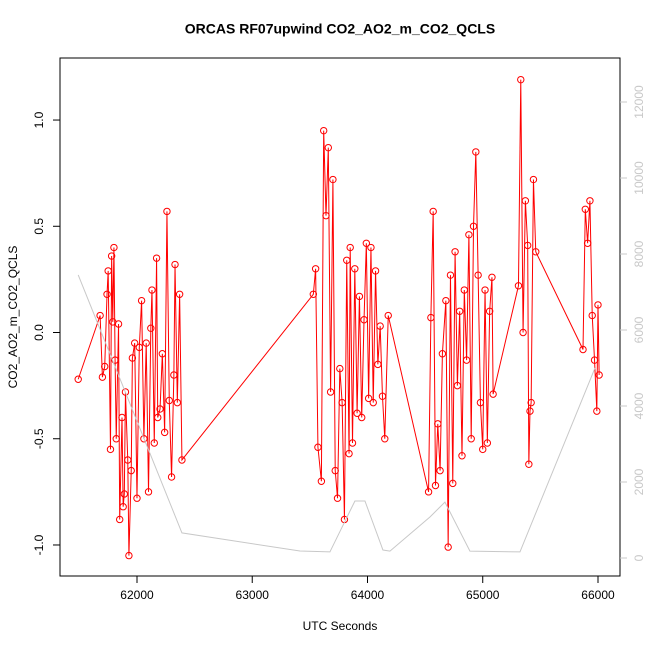 Image resolution: width=650 pixels, height=655 pixels. I want to click on x-tick-label: 64000, so click(368, 595).